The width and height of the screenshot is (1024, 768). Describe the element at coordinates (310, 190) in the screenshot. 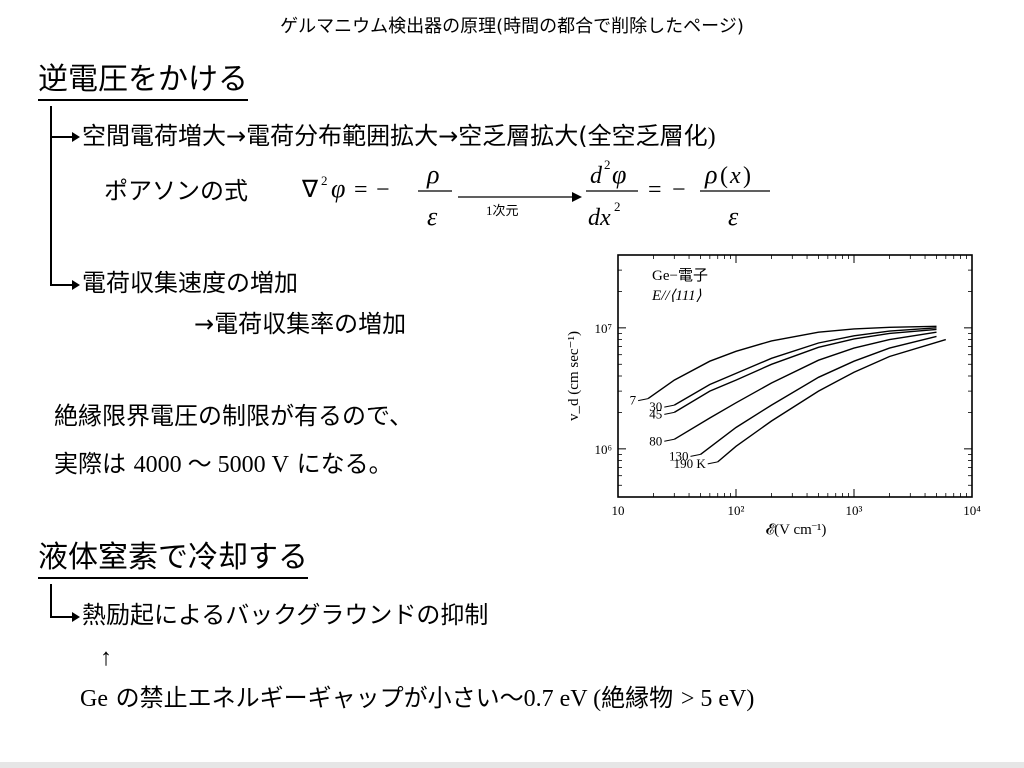

I see `nabla-symbol: ∇` at that location.